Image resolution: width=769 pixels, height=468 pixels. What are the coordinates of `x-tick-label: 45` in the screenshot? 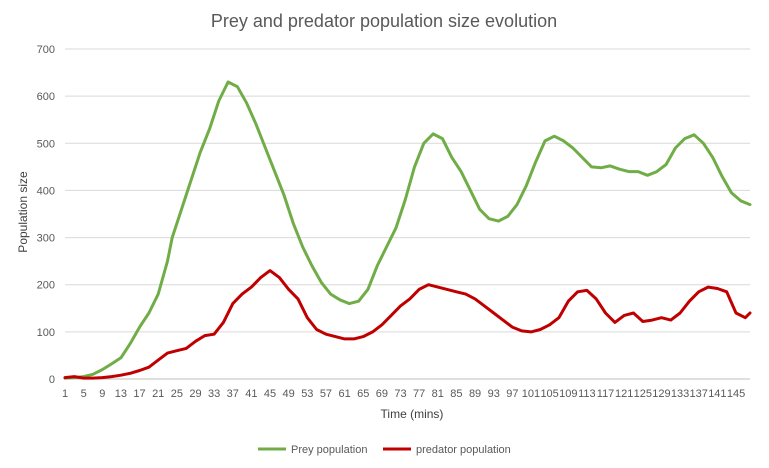 It's located at (270, 394).